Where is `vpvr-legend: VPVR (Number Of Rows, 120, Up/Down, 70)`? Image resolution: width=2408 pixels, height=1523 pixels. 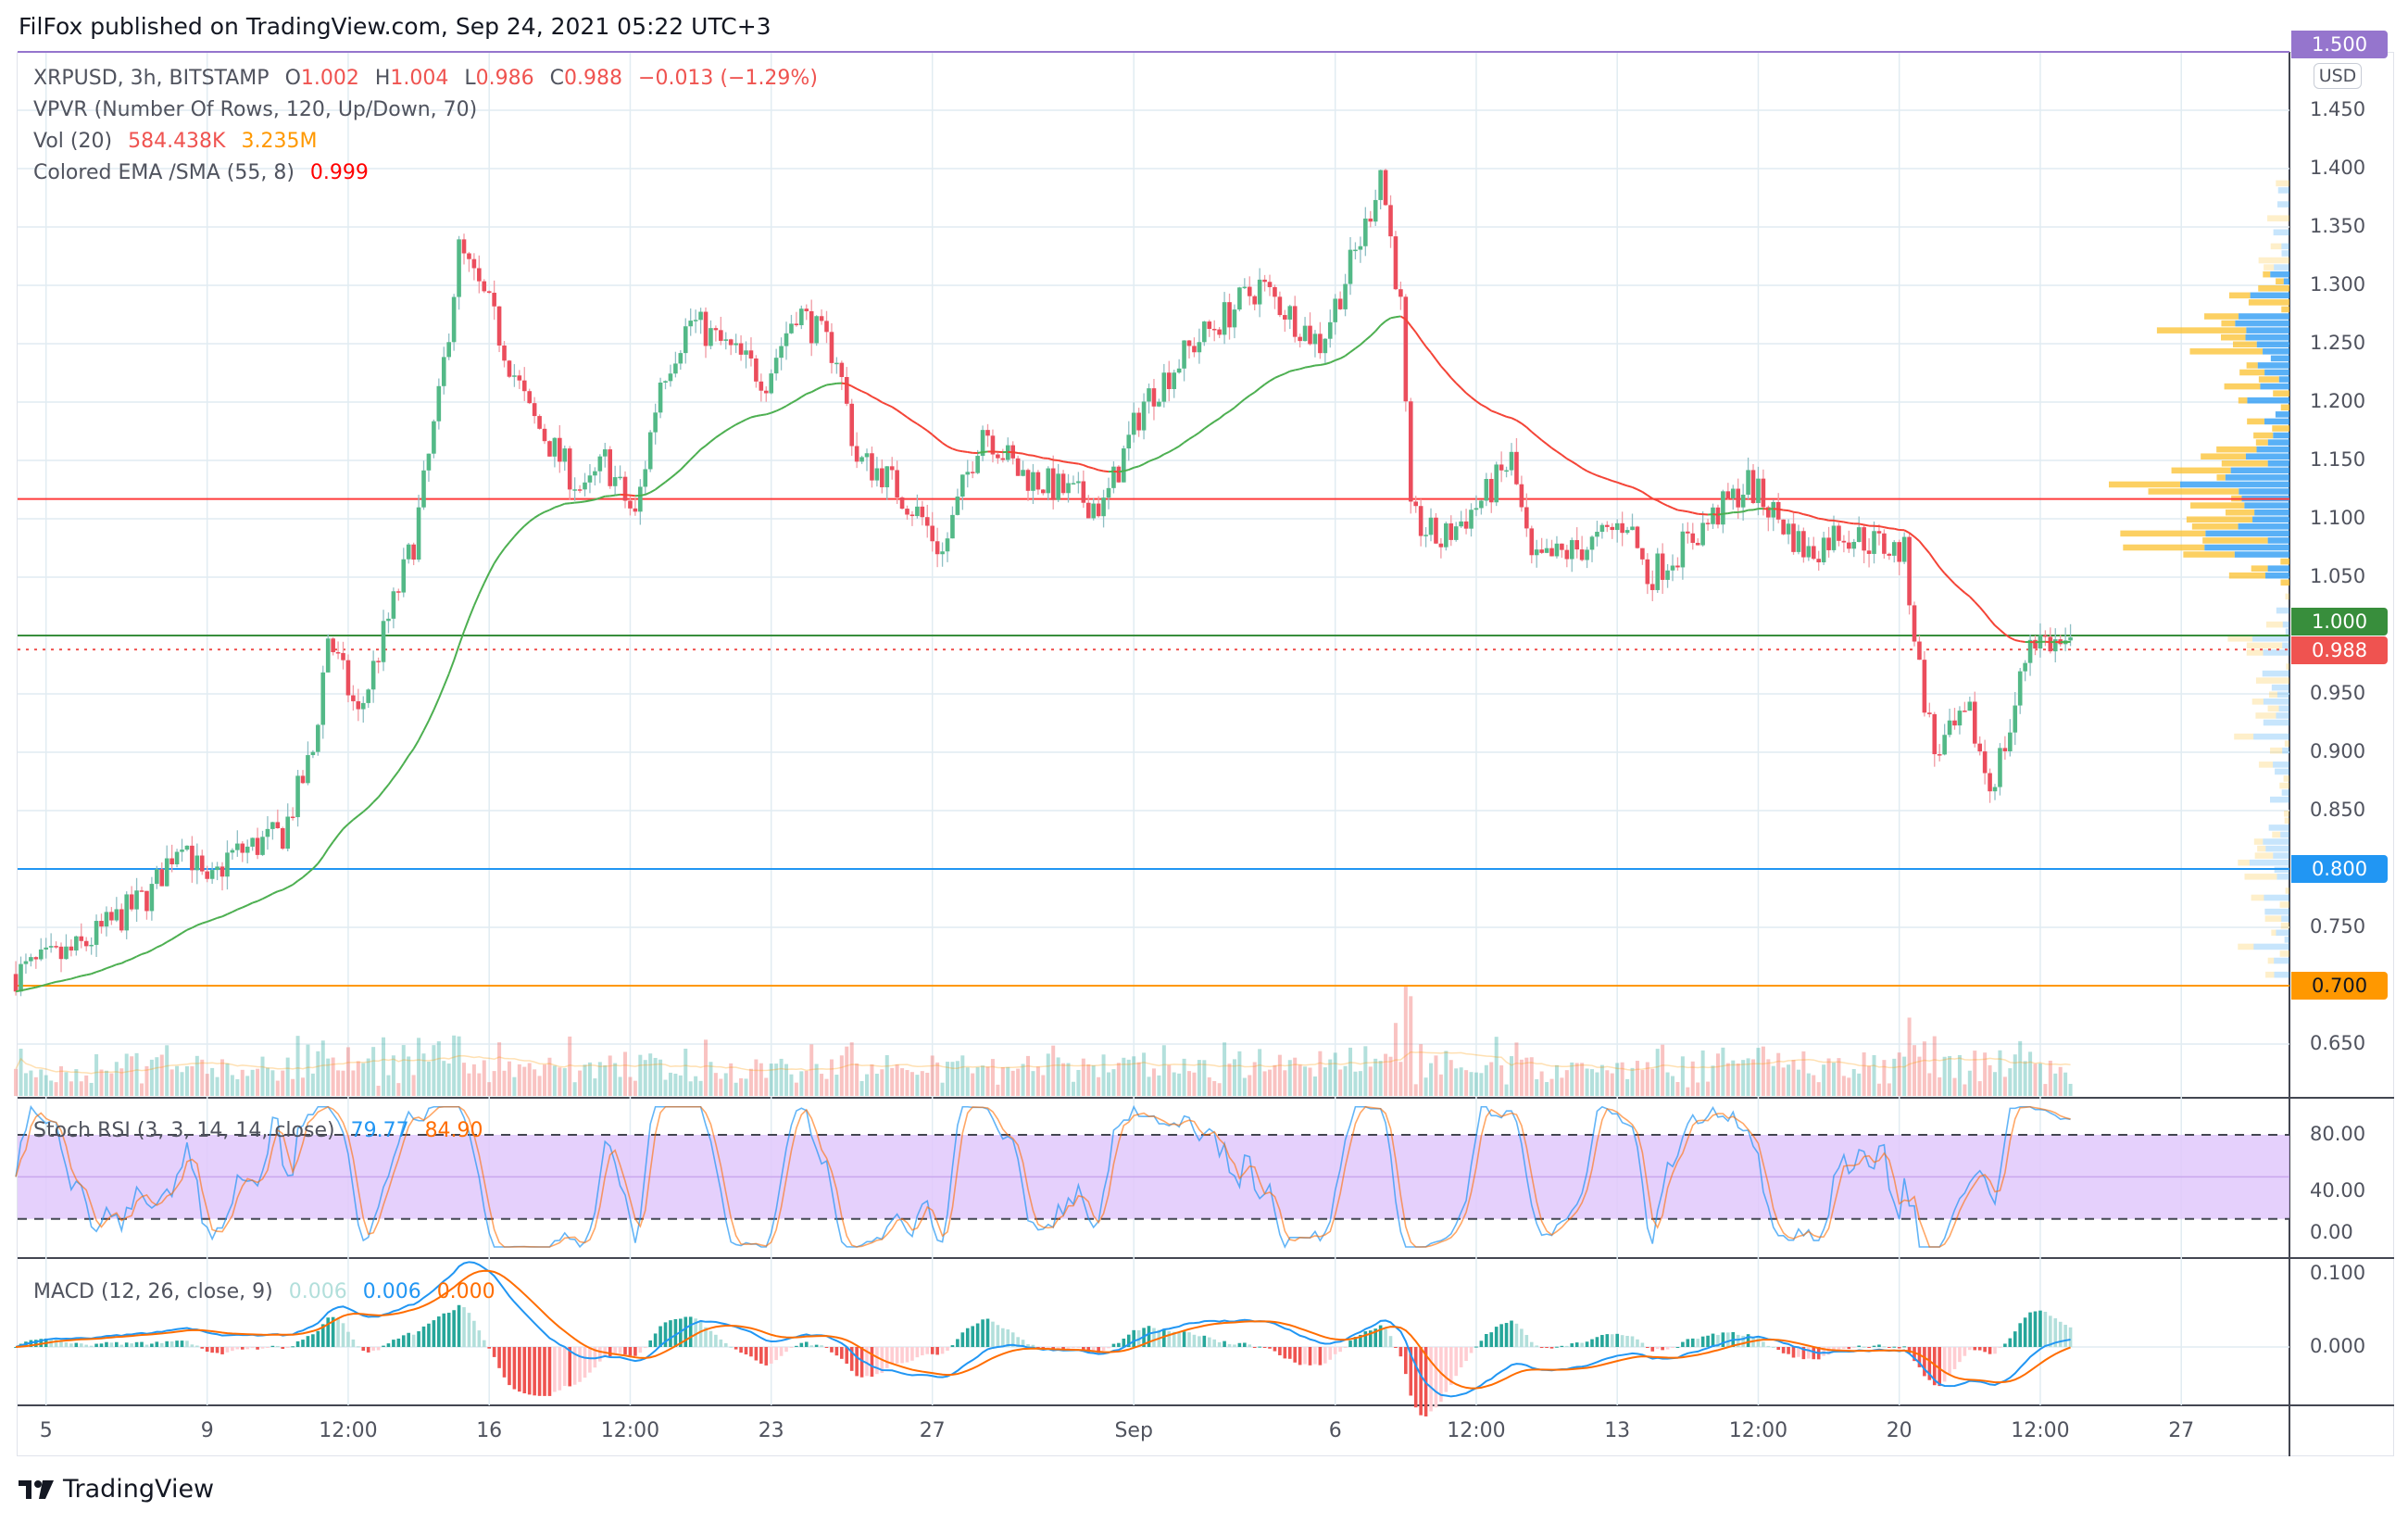 vpvr-legend: VPVR (Number Of Rows, 120, Up/Down, 70) is located at coordinates (259, 109).